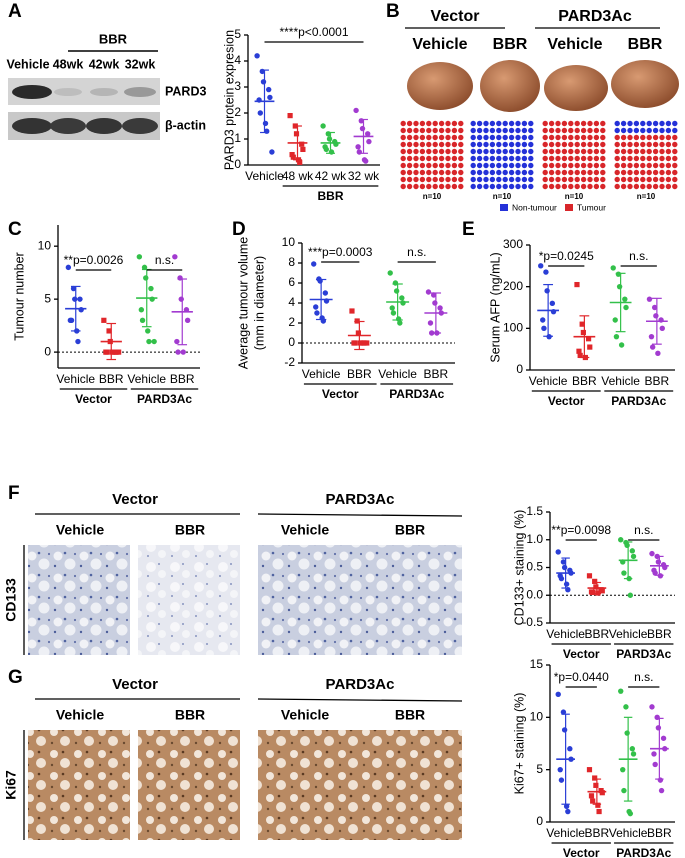  What do you see at coordinates (291, 282) in the screenshot?
I see `y-tick-label: 6` at bounding box center [291, 282].